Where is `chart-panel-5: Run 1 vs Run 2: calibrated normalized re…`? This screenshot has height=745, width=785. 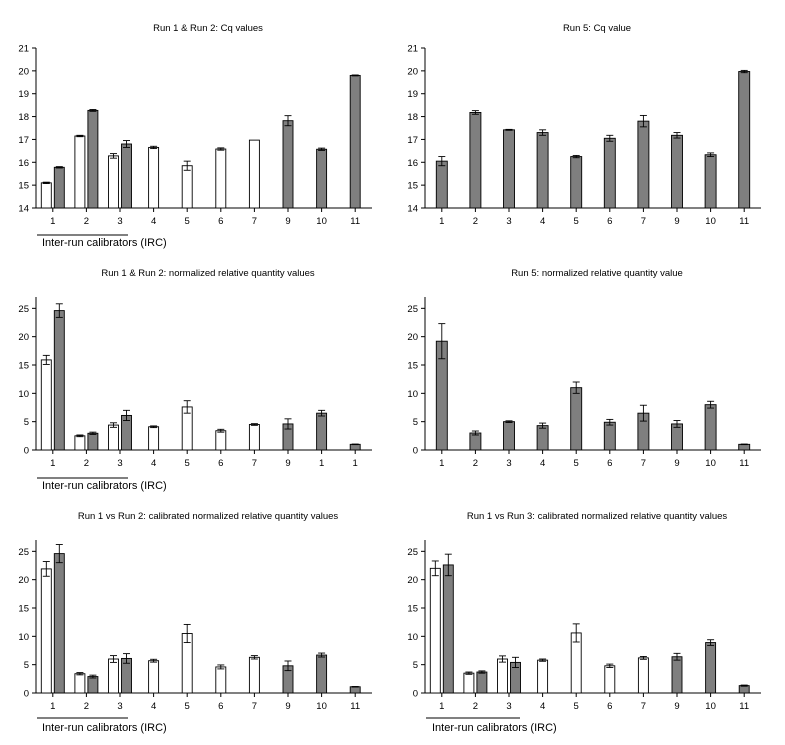
chart-panel-5: Run 1 vs Run 2: calibrated normalized re… is located at coordinates (195, 622).